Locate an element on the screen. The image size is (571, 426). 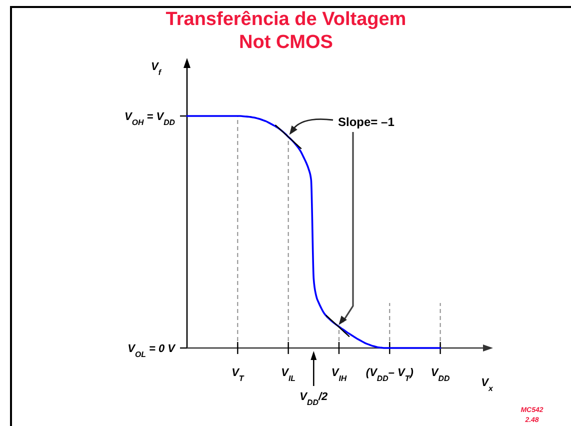
x-tick-label: V$_{T}$ is located at coordinates (238, 374).